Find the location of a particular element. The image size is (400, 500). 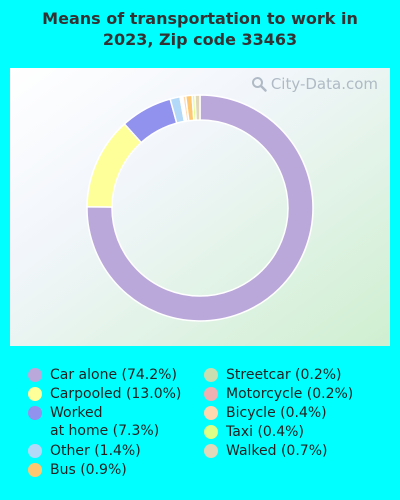

legend-item: Streetcar (0.2%) is located at coordinates (273, 375).